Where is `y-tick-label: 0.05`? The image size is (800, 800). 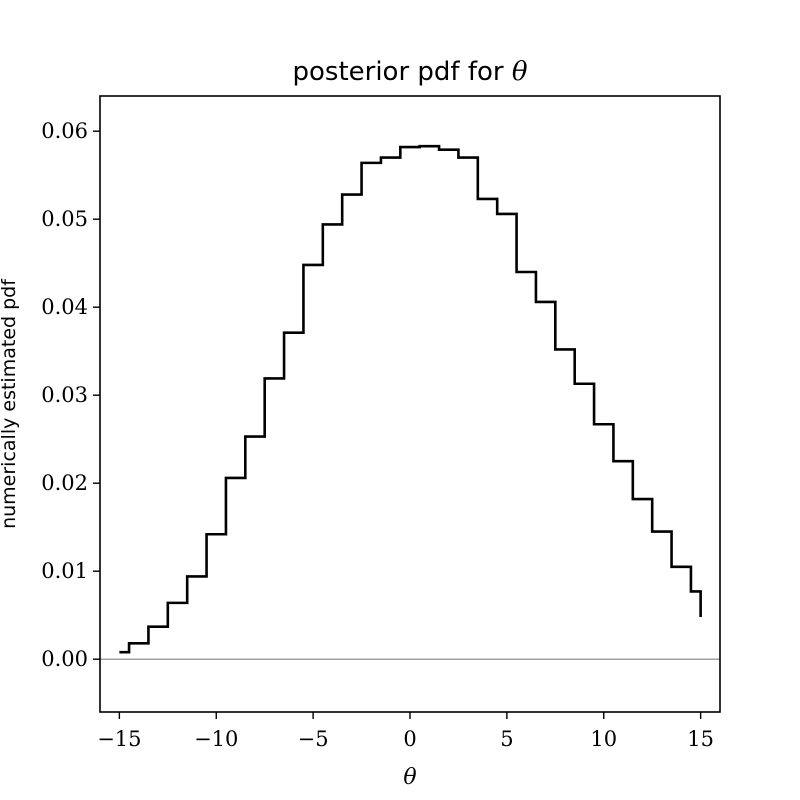 y-tick-label: 0.05 is located at coordinates (64, 219).